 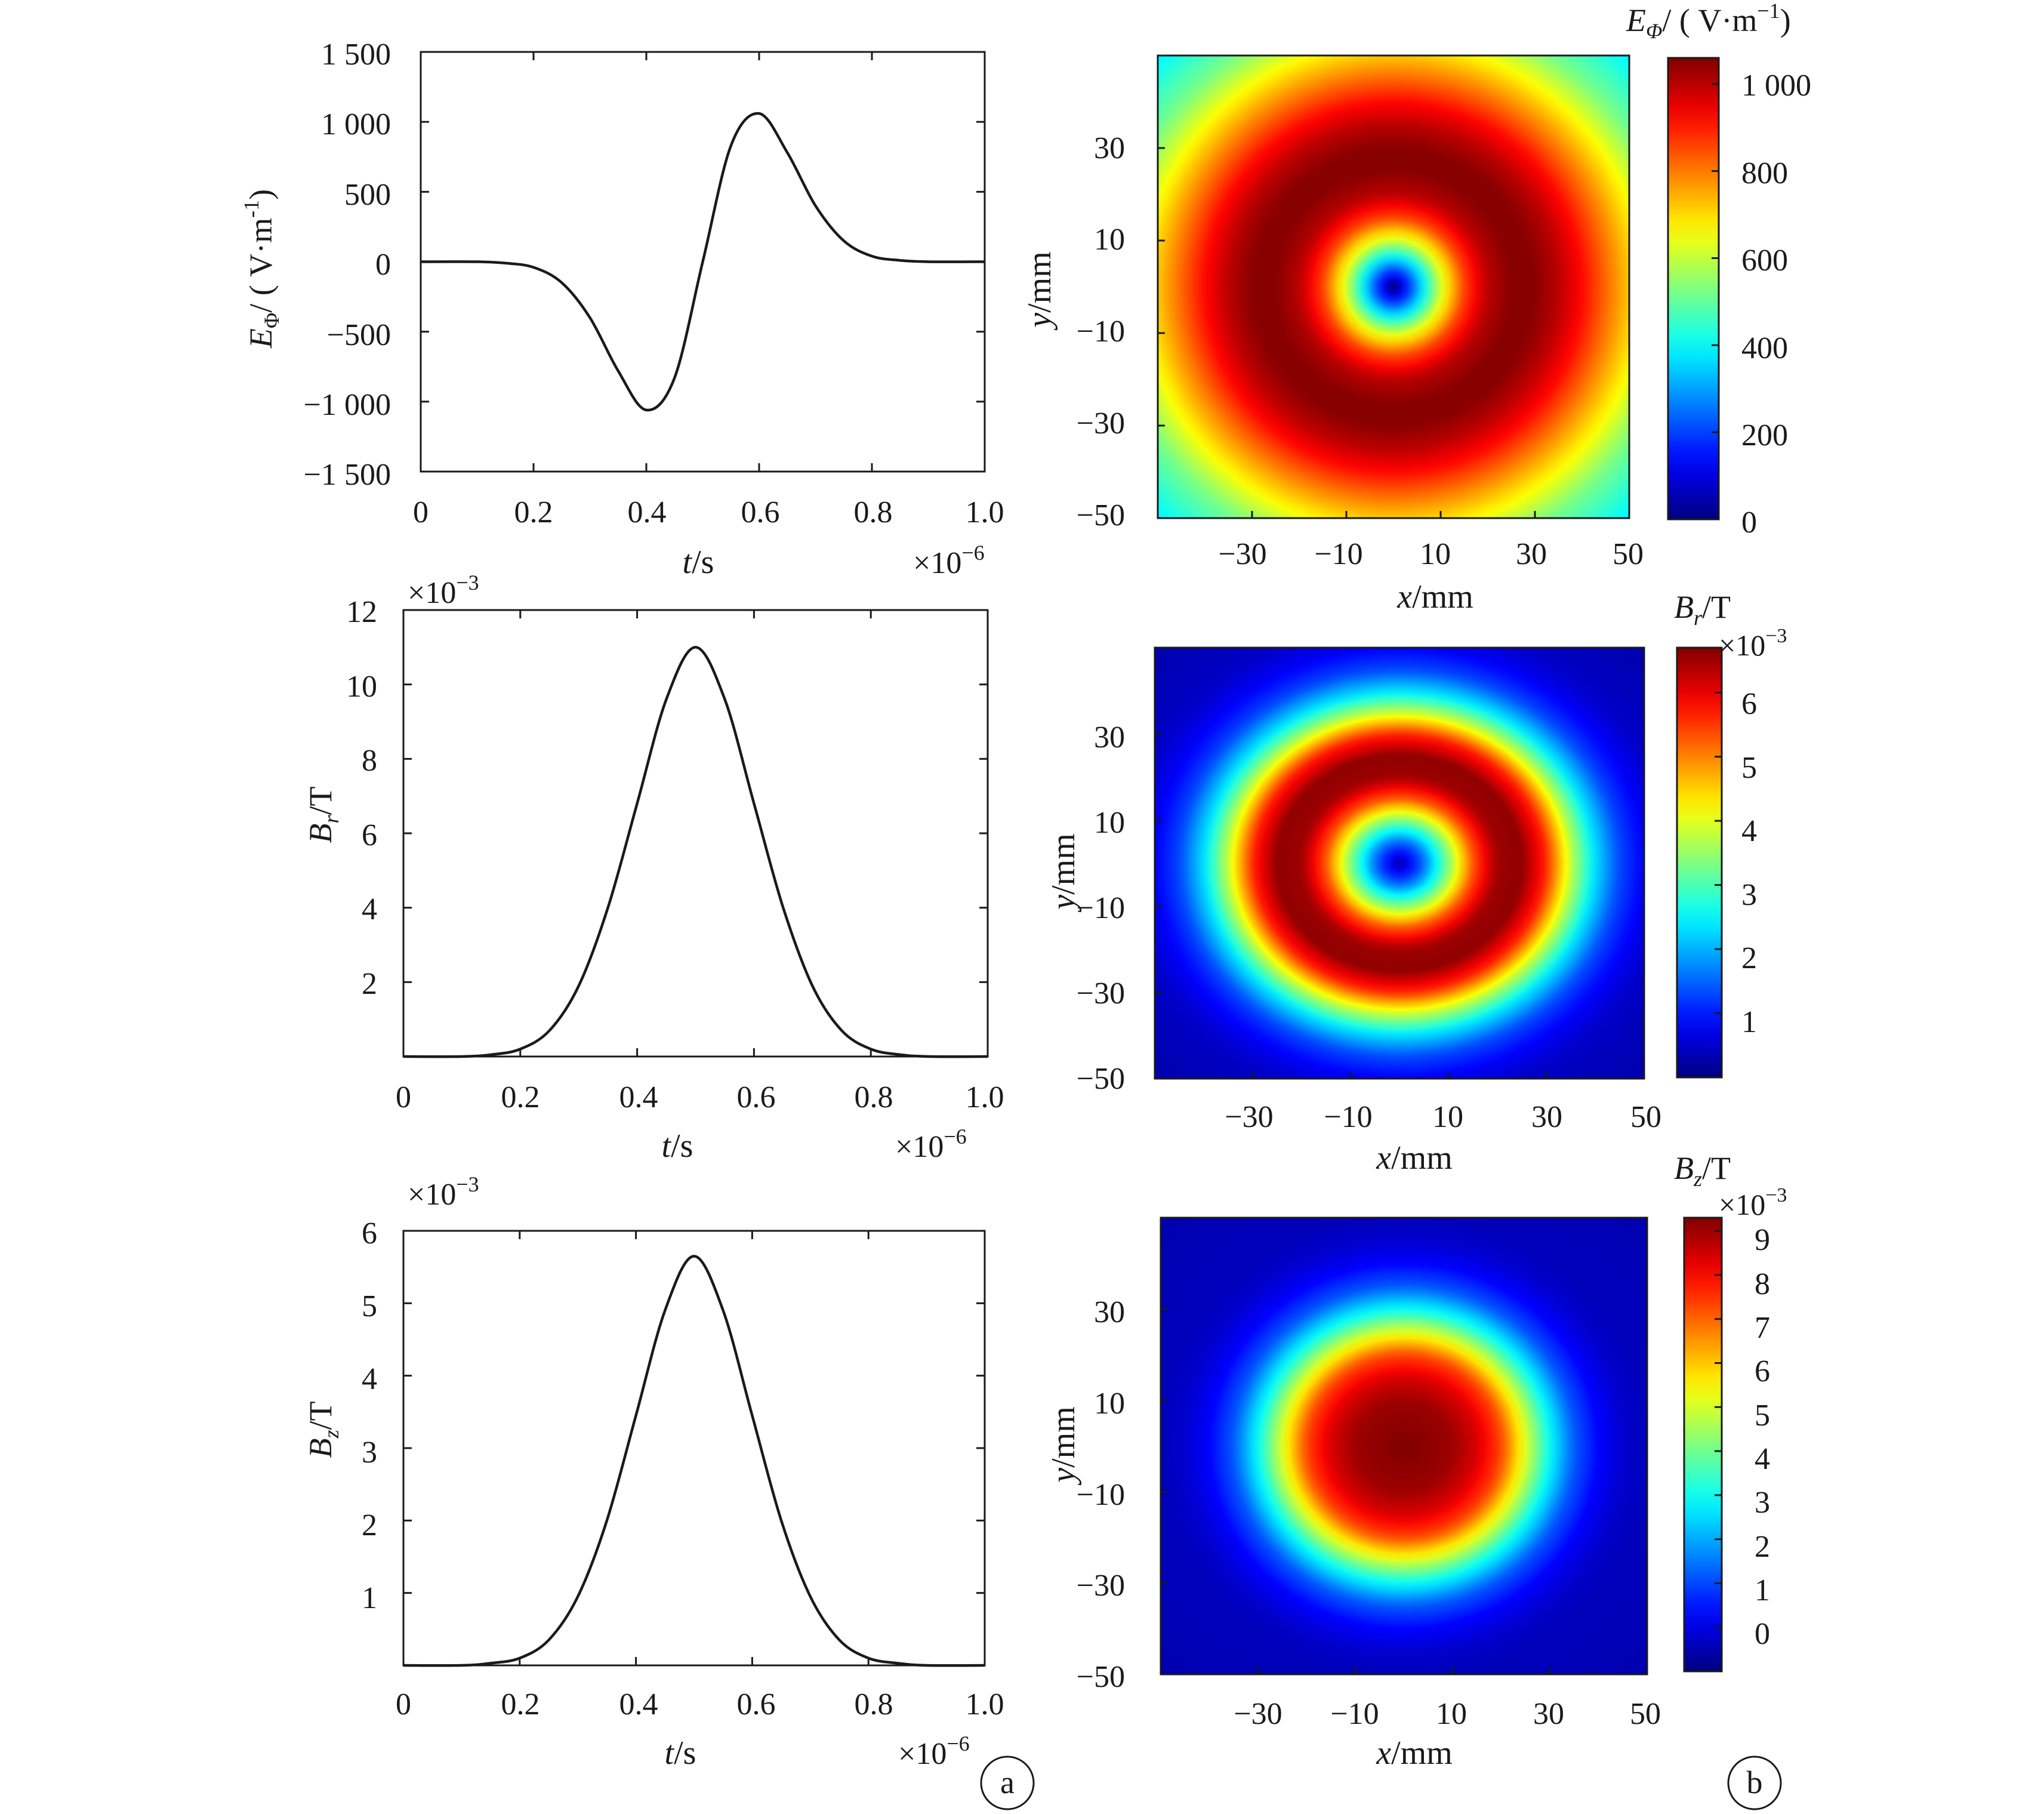 I want to click on ephi-time-x-axis-label: t/s, so click(x=698, y=563).